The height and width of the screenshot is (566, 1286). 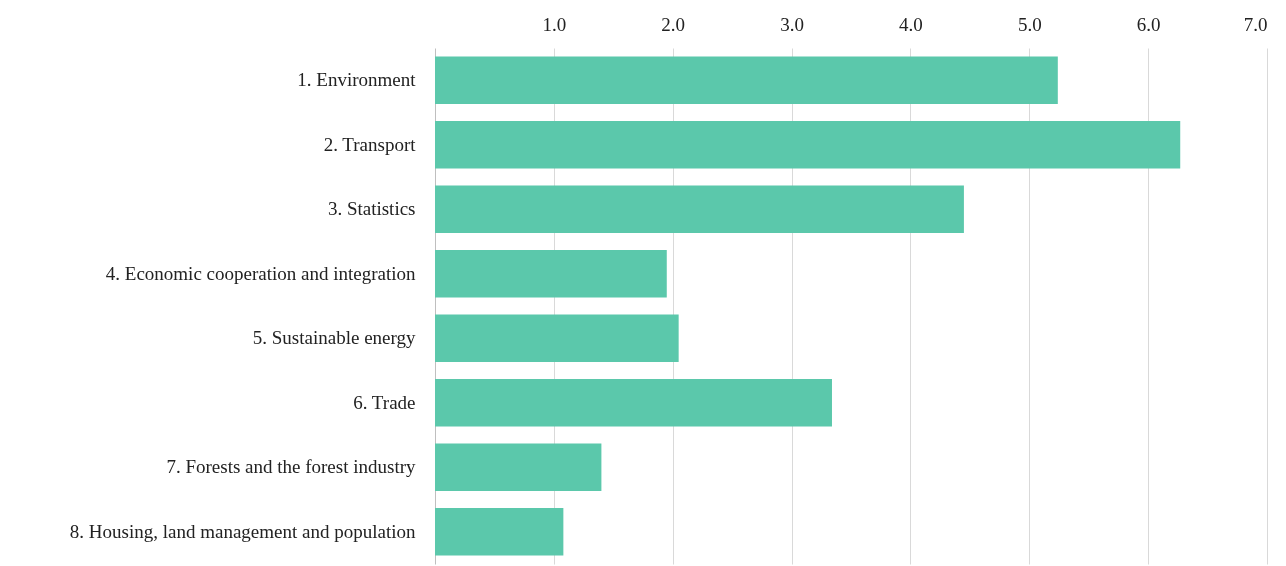 What do you see at coordinates (792, 24) in the screenshot?
I see `x-tick-label: 3.0` at bounding box center [792, 24].